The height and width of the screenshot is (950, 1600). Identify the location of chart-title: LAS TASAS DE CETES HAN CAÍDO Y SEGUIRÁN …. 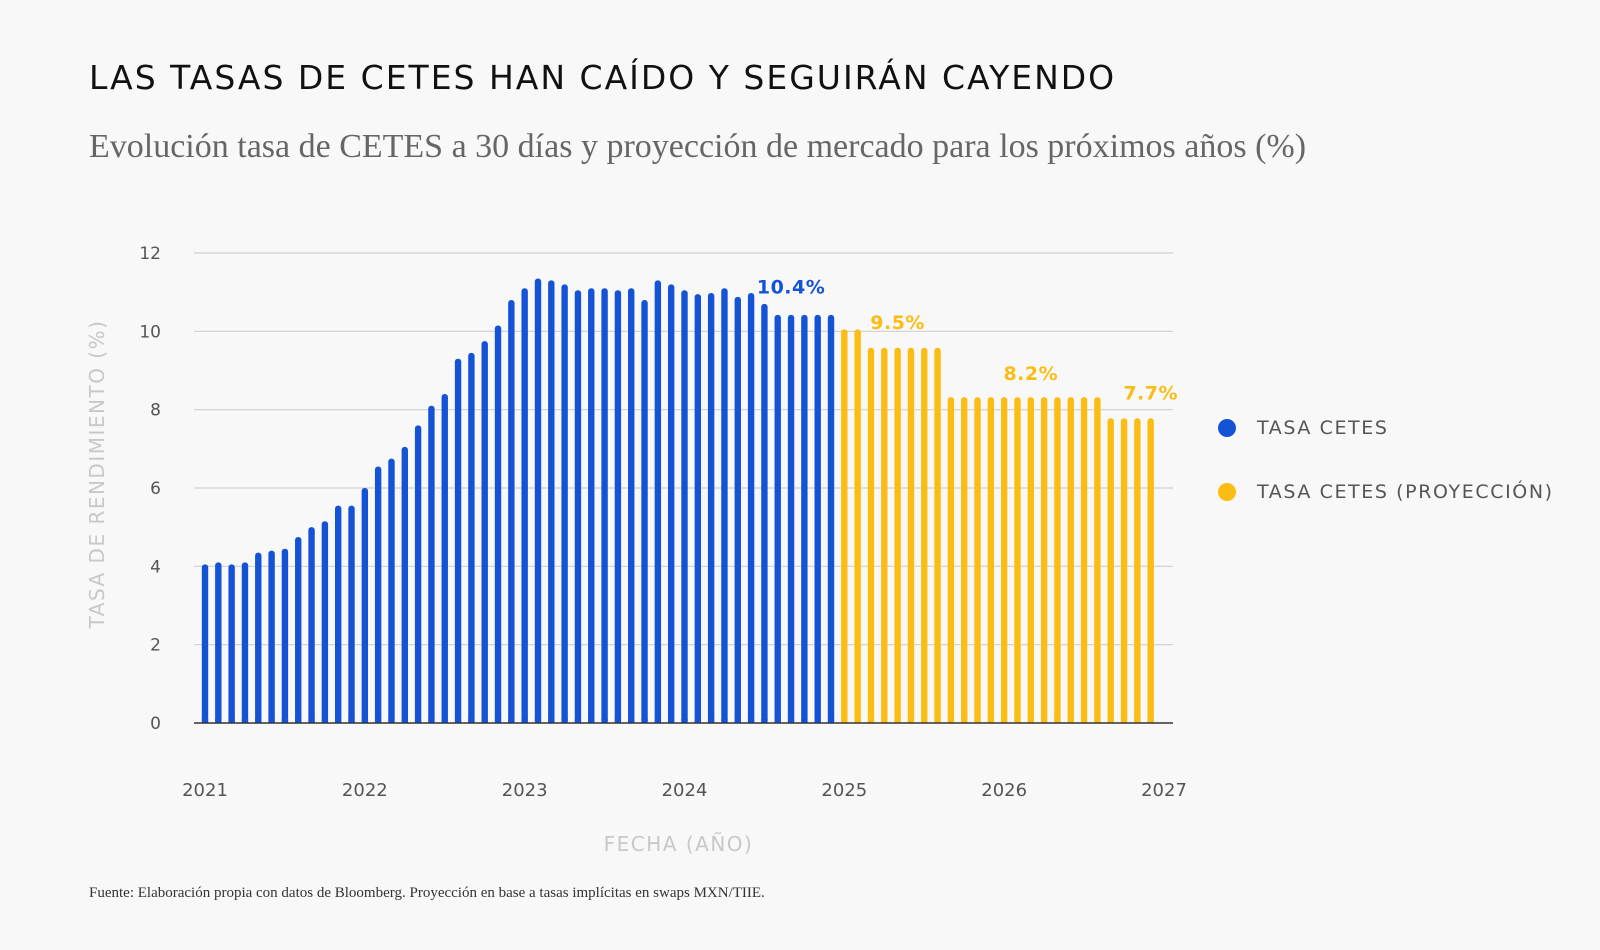
(603, 77).